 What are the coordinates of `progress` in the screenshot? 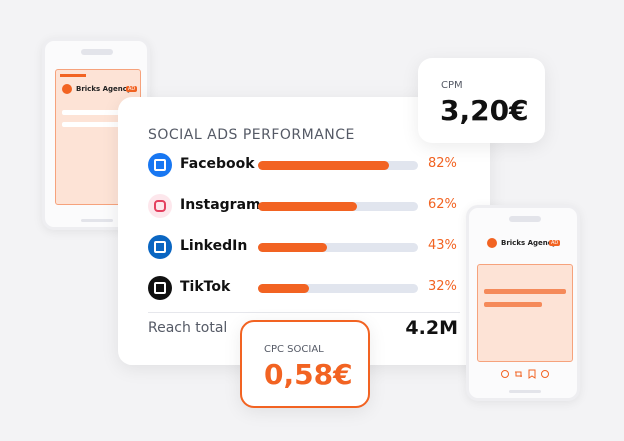 It's located at (73, 75).